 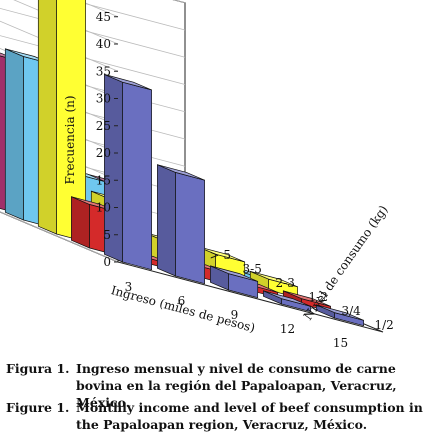 I want to click on z-tick-label: 1-2, so click(x=318, y=297).